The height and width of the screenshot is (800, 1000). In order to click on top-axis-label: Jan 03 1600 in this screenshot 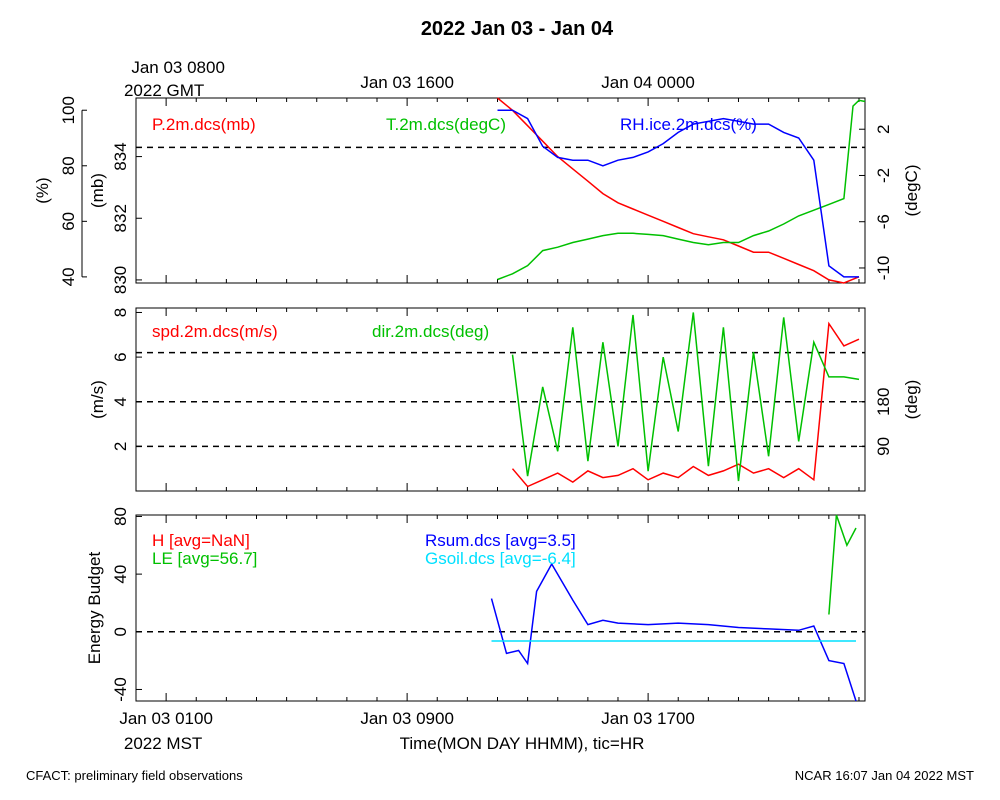, I will do `click(407, 82)`.